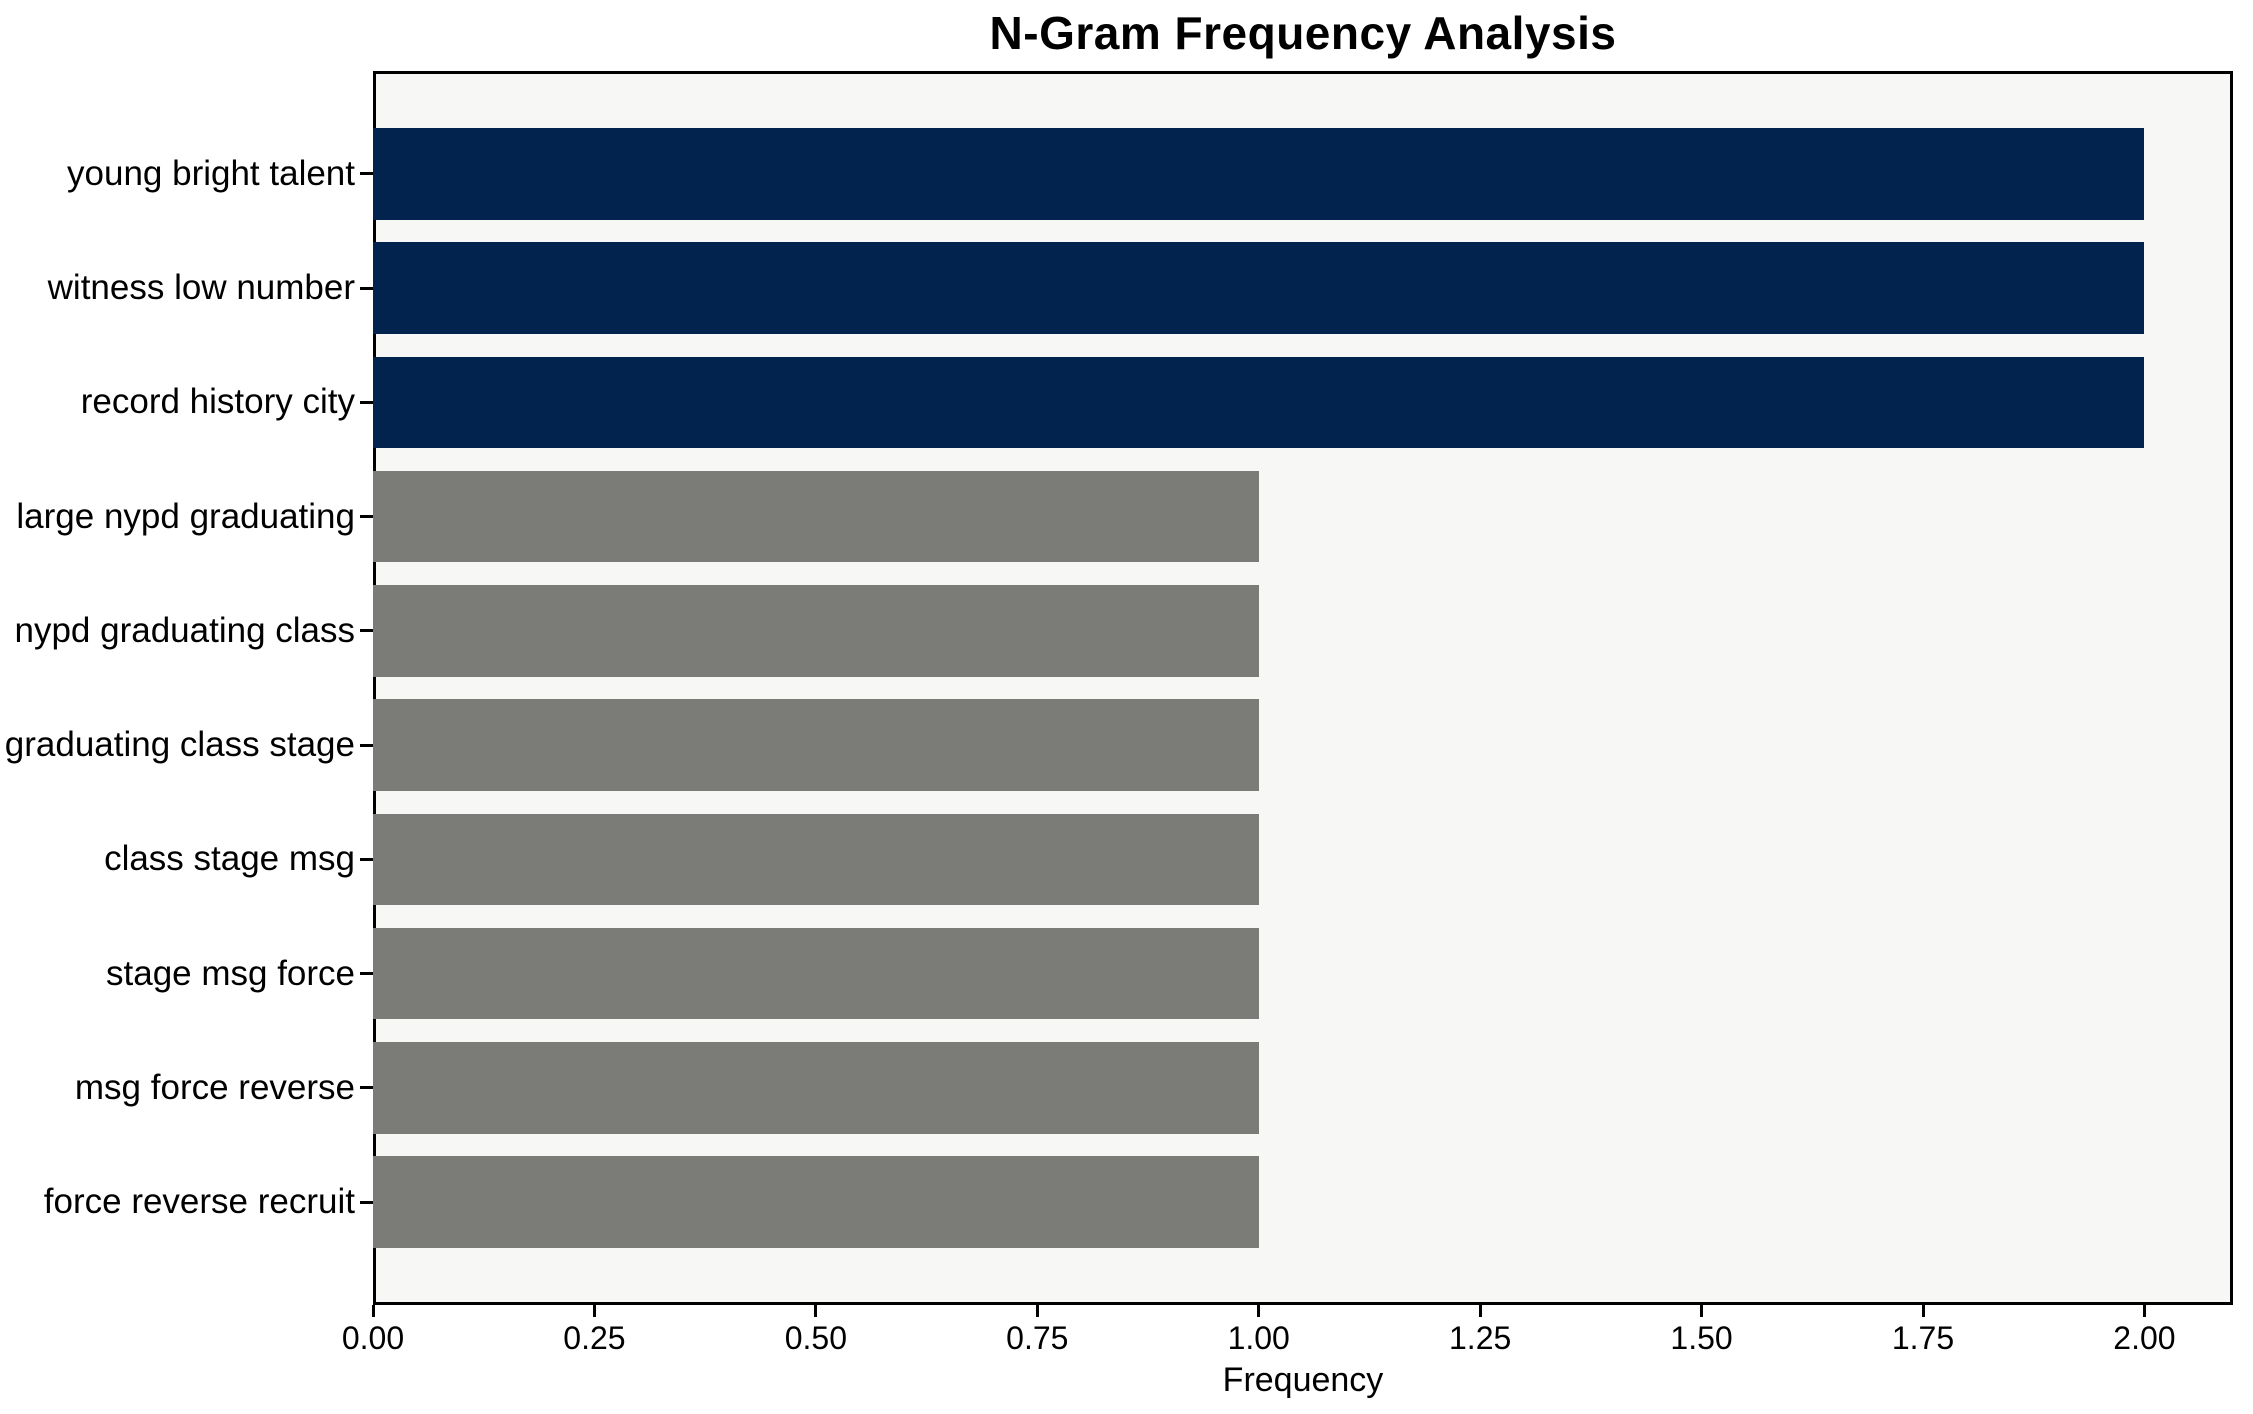  What do you see at coordinates (1259, 288) in the screenshot?
I see `bar-witness-low-number` at bounding box center [1259, 288].